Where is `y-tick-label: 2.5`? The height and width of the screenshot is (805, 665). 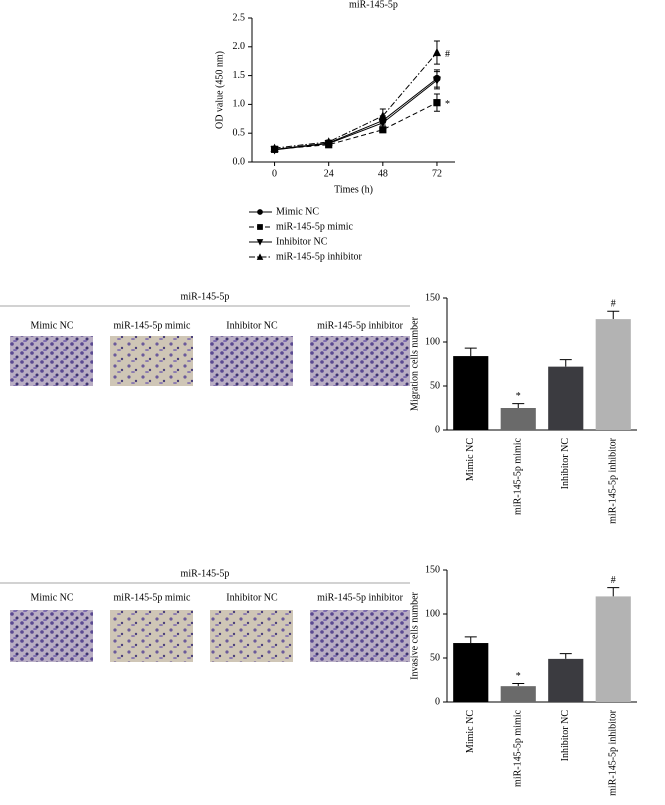
y-tick-label: 2.5 is located at coordinates (239, 17).